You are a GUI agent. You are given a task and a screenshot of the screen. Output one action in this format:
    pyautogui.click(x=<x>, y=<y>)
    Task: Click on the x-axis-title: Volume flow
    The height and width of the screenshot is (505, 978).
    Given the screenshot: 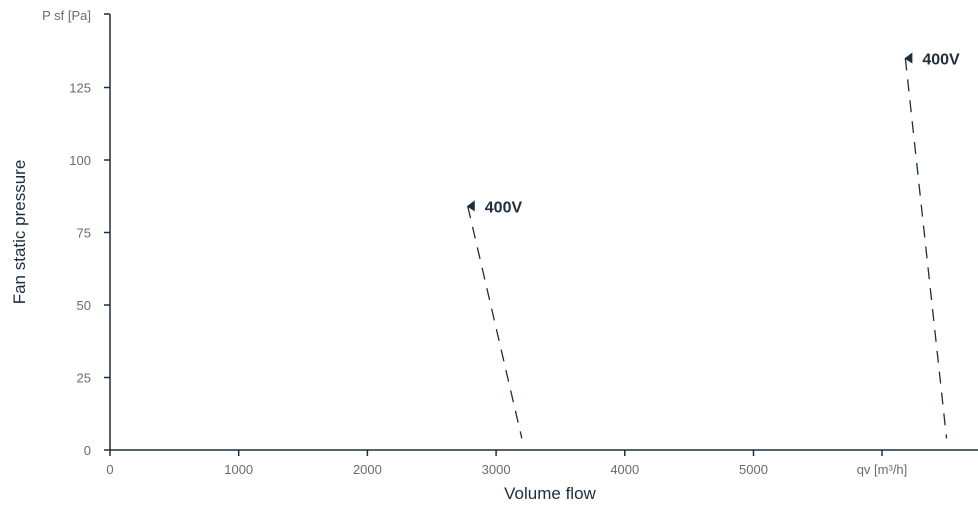 What is the action you would take?
    pyautogui.click(x=550, y=493)
    